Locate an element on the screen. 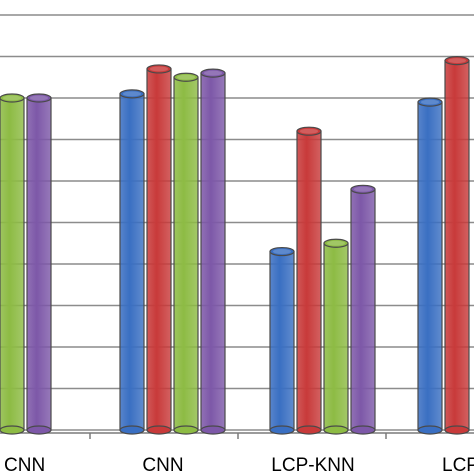  x-tick-label: LCP-KNN is located at coordinates (312, 464).